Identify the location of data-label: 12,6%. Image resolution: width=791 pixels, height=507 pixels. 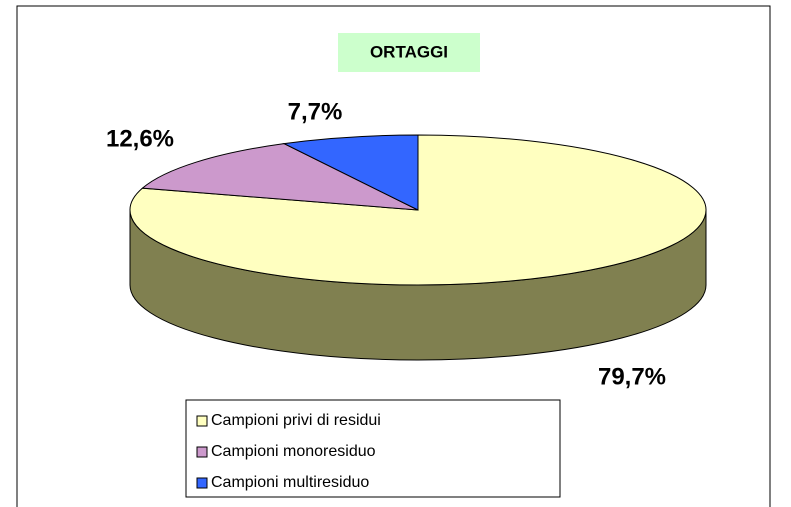
(140, 138).